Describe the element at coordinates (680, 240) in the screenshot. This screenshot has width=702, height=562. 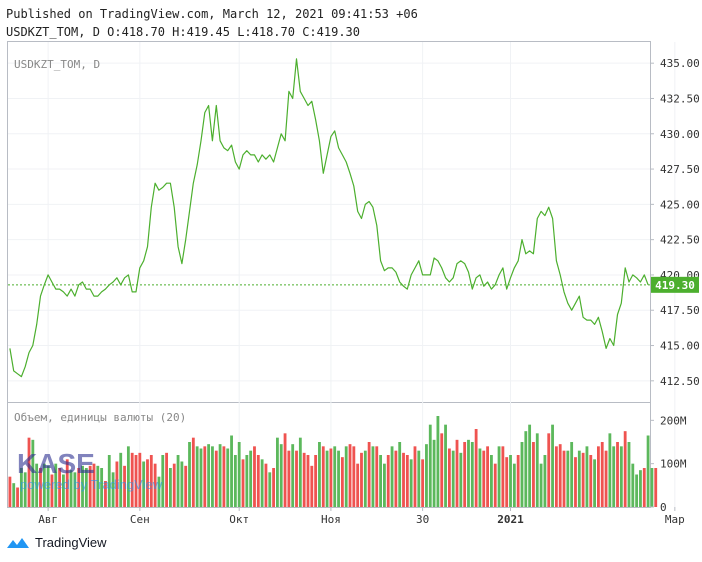
I see `price-tick-label: 422.50` at that location.